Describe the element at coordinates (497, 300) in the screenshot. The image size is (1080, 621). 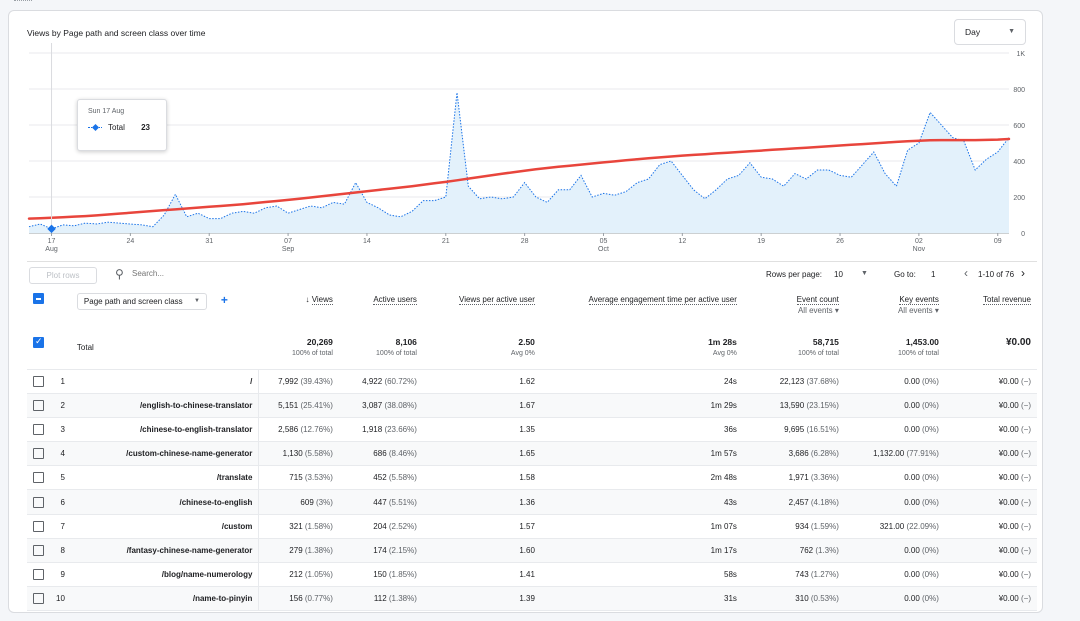
I see `col-views-per-user: Views per active user` at that location.